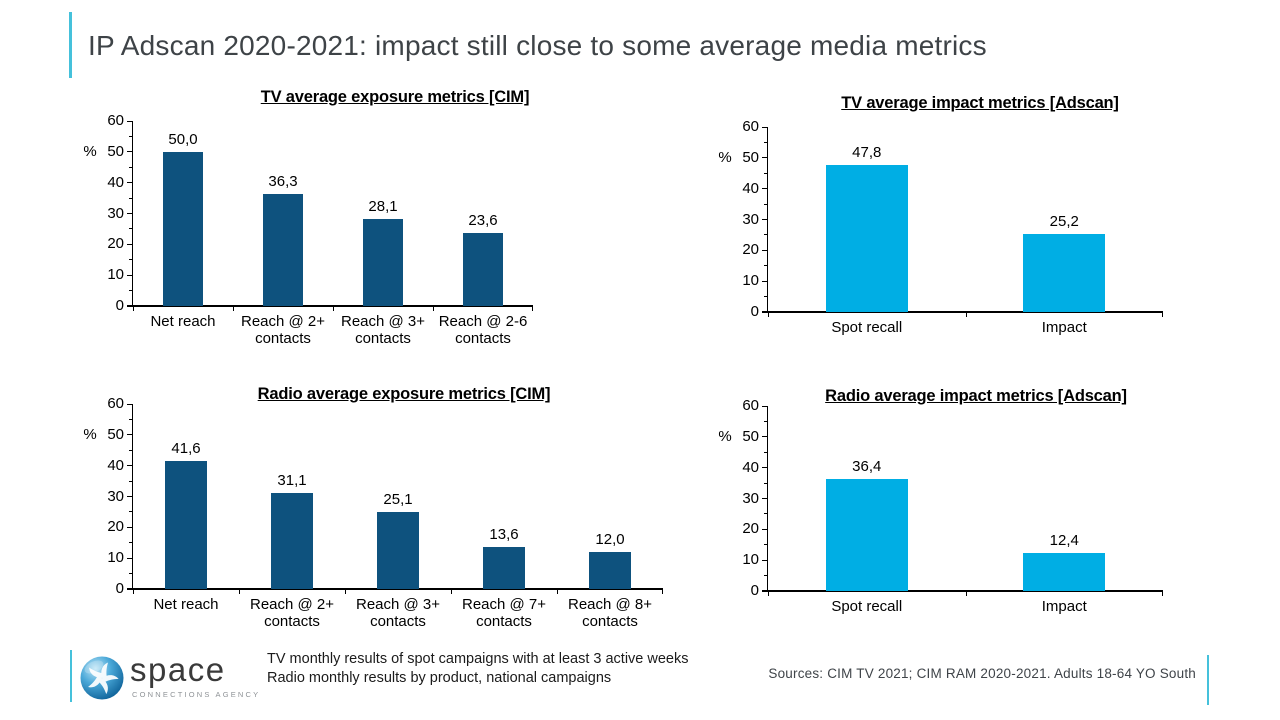 The width and height of the screenshot is (1280, 720). I want to click on y-tick-label: 10, so click(750, 281).